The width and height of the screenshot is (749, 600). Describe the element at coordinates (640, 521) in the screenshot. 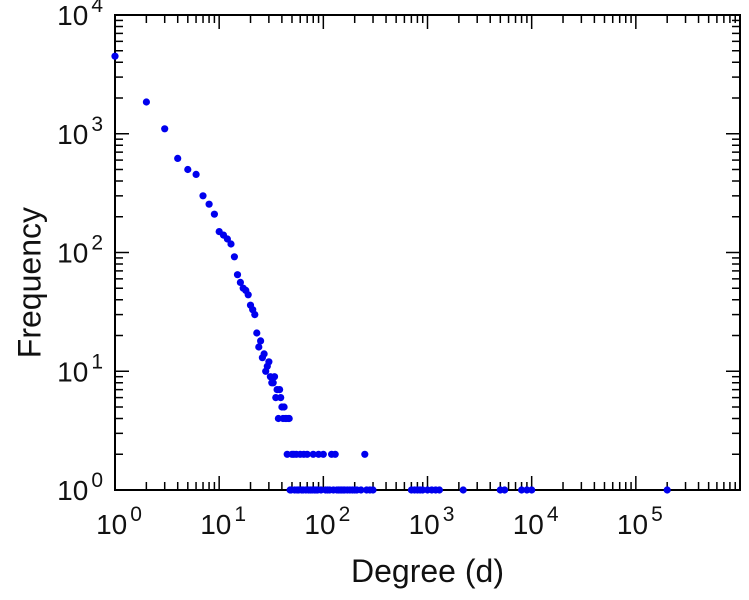

I see `tick-label-x: 10 5` at that location.